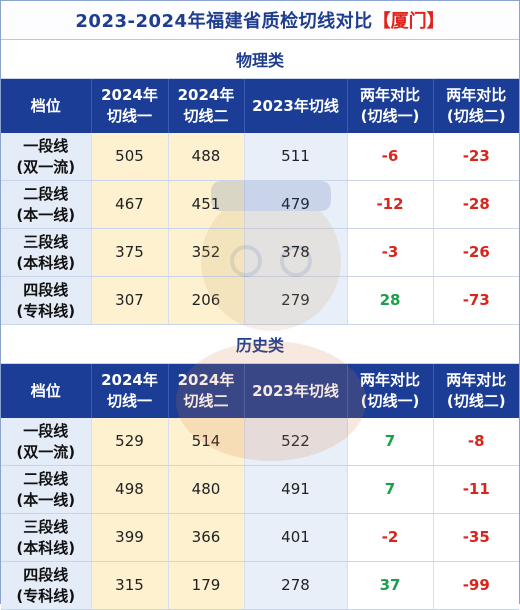 The width and height of the screenshot is (520, 610). Describe the element at coordinates (296, 204) in the screenshot. I see `cutoff-2023-cell: 479` at that location.